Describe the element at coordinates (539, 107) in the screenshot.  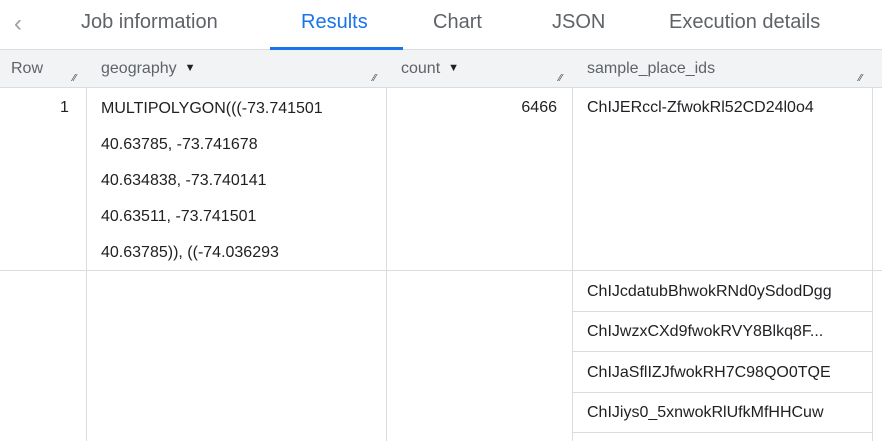
I see `count-cell: 6466` at that location.